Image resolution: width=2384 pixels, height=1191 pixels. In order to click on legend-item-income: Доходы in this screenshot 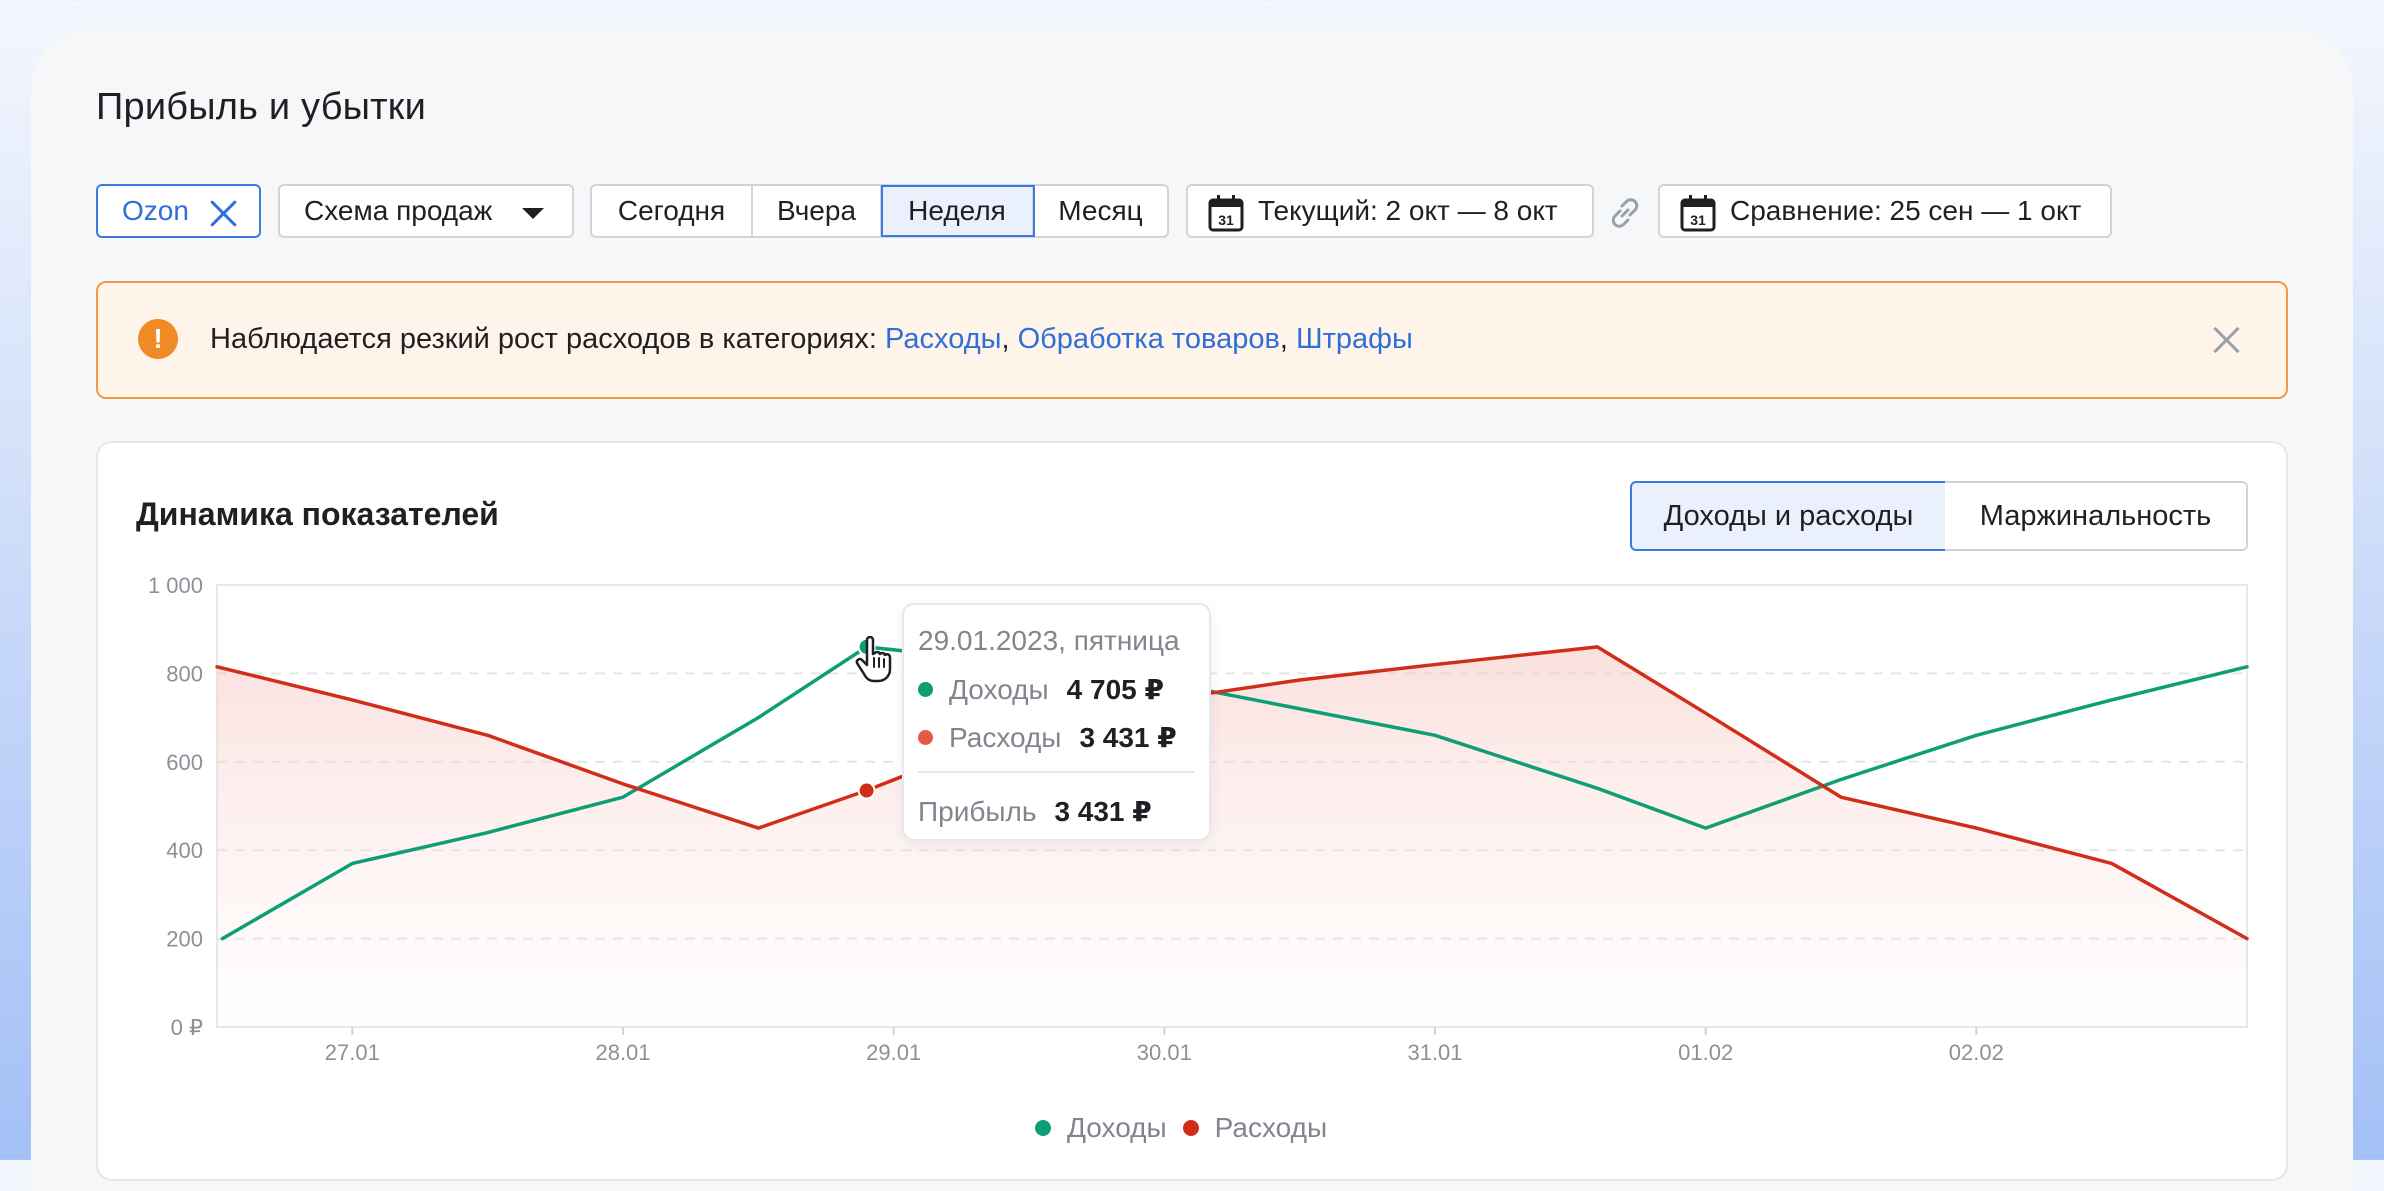, I will do `click(1101, 1128)`.